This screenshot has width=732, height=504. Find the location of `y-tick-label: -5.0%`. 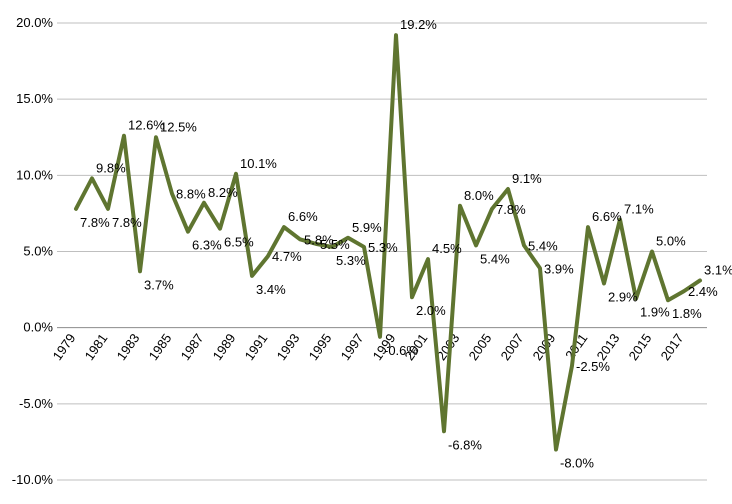

y-tick-label: -5.0% is located at coordinates (36, 403).